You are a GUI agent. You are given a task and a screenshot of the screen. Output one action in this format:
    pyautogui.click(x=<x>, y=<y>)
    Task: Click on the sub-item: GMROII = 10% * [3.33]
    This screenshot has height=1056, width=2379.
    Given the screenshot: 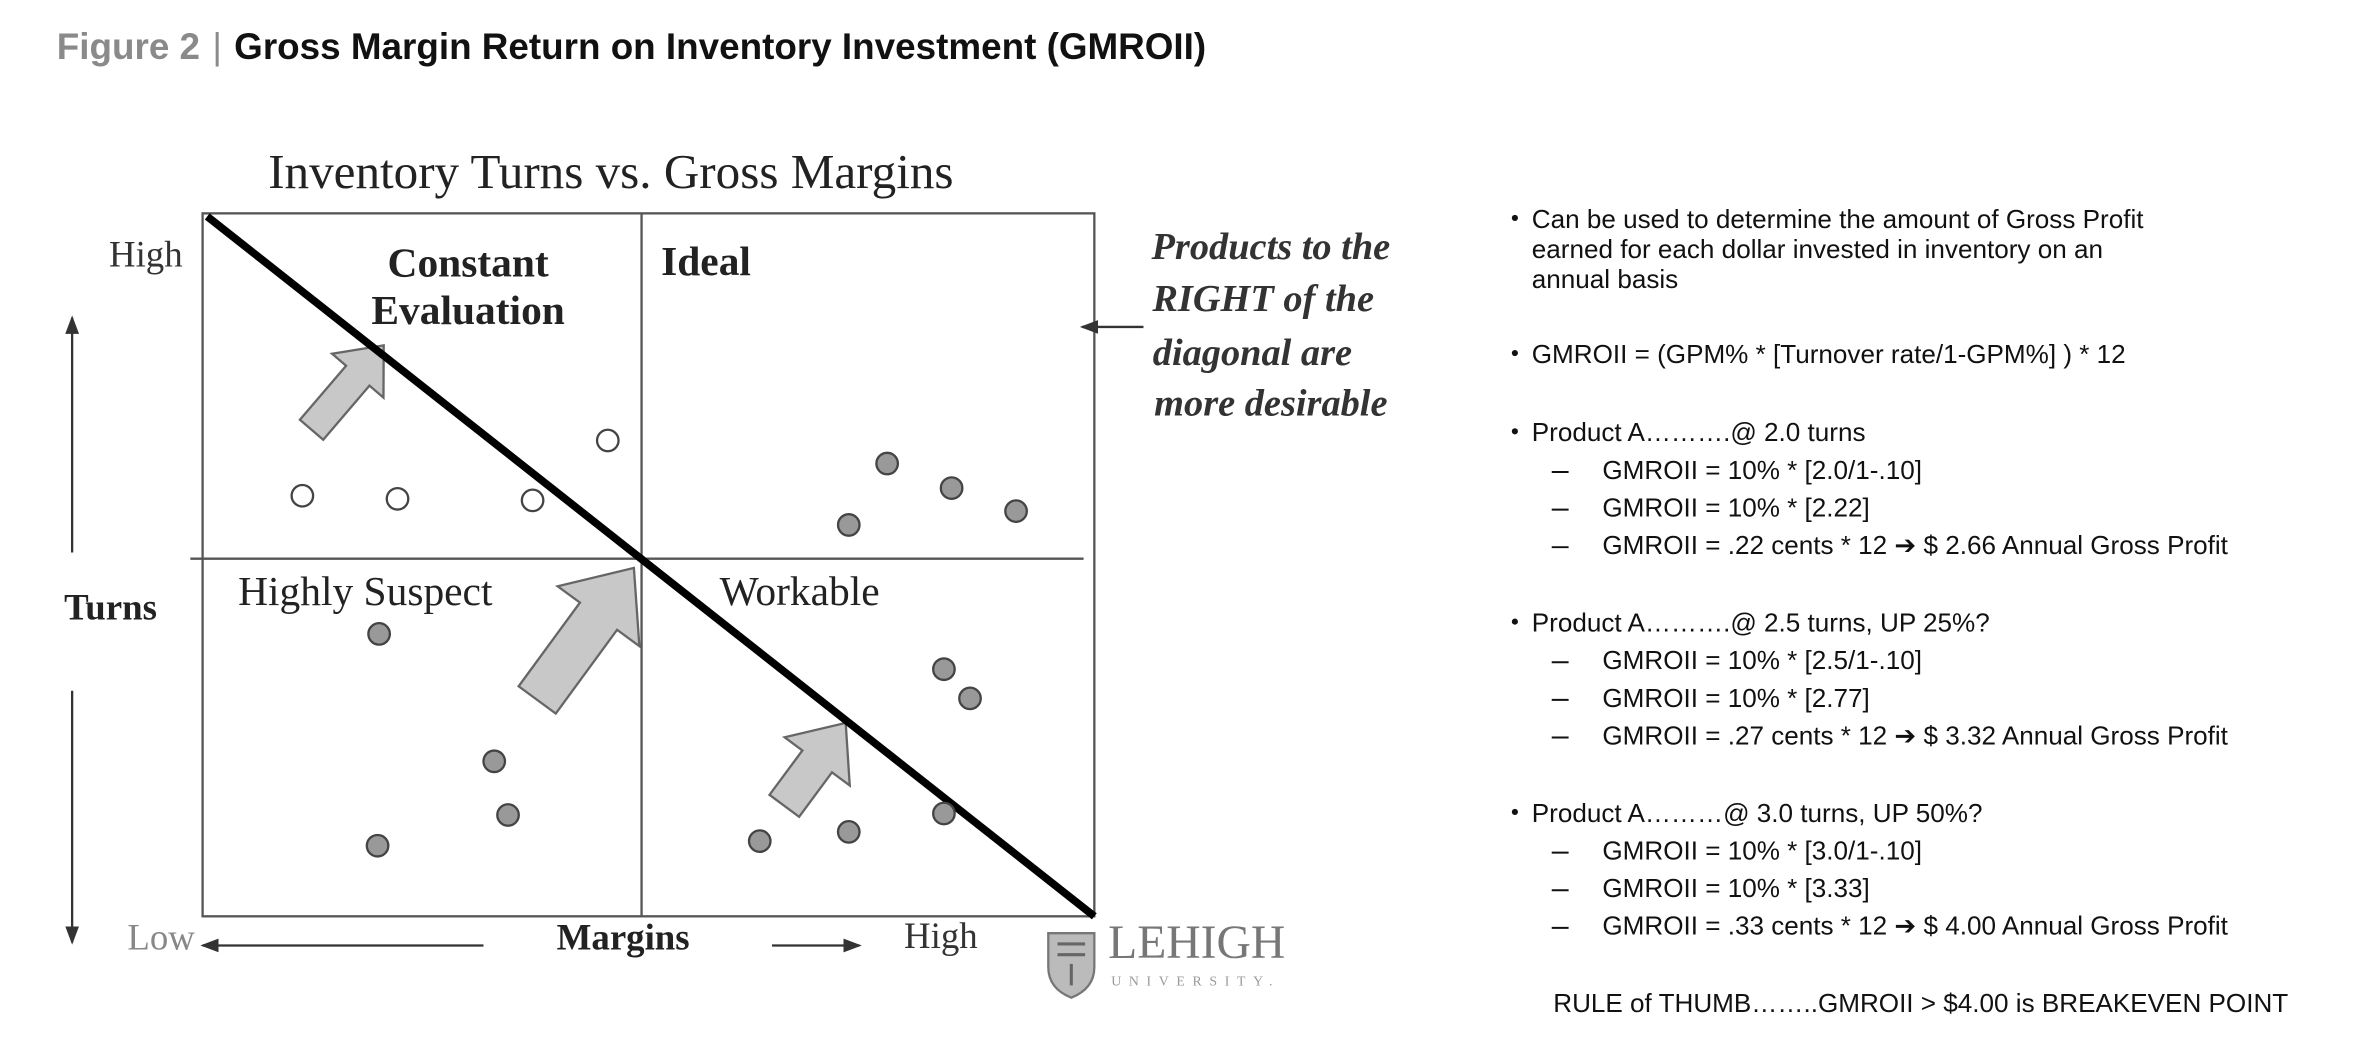 What is the action you would take?
    pyautogui.click(x=1735, y=888)
    